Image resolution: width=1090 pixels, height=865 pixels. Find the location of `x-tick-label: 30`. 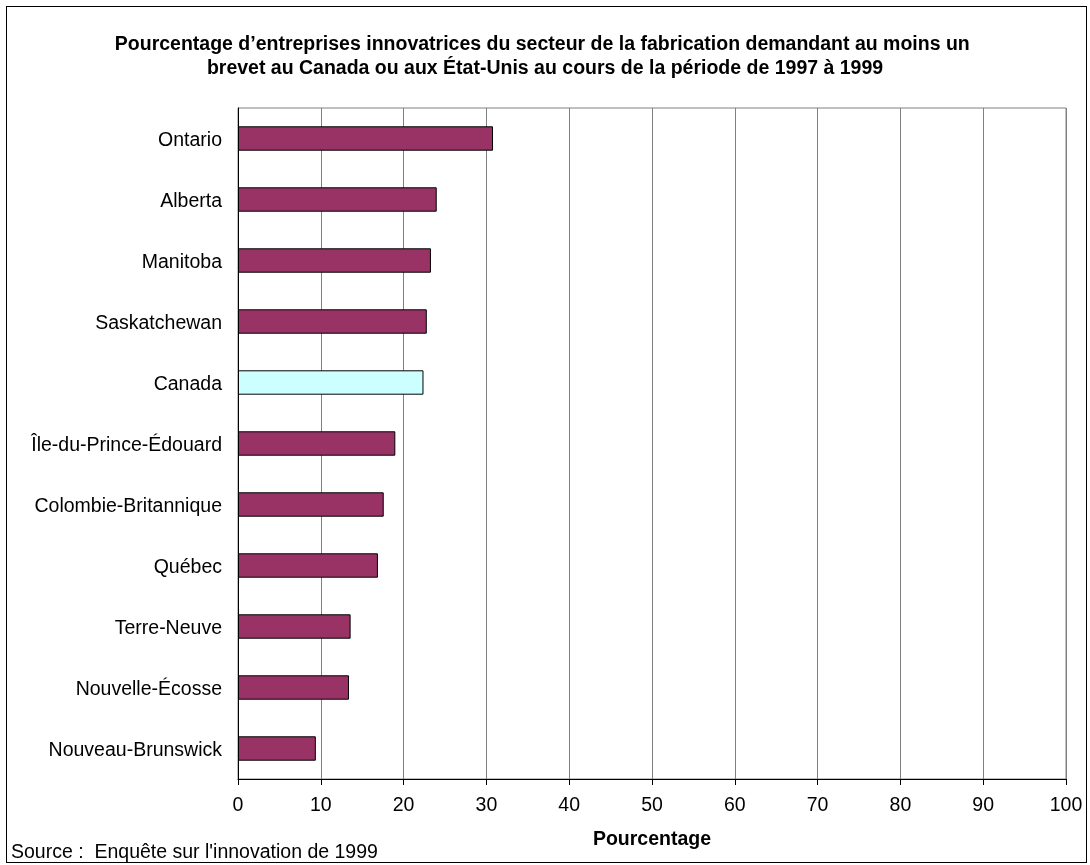

x-tick-label: 30 is located at coordinates (486, 804).